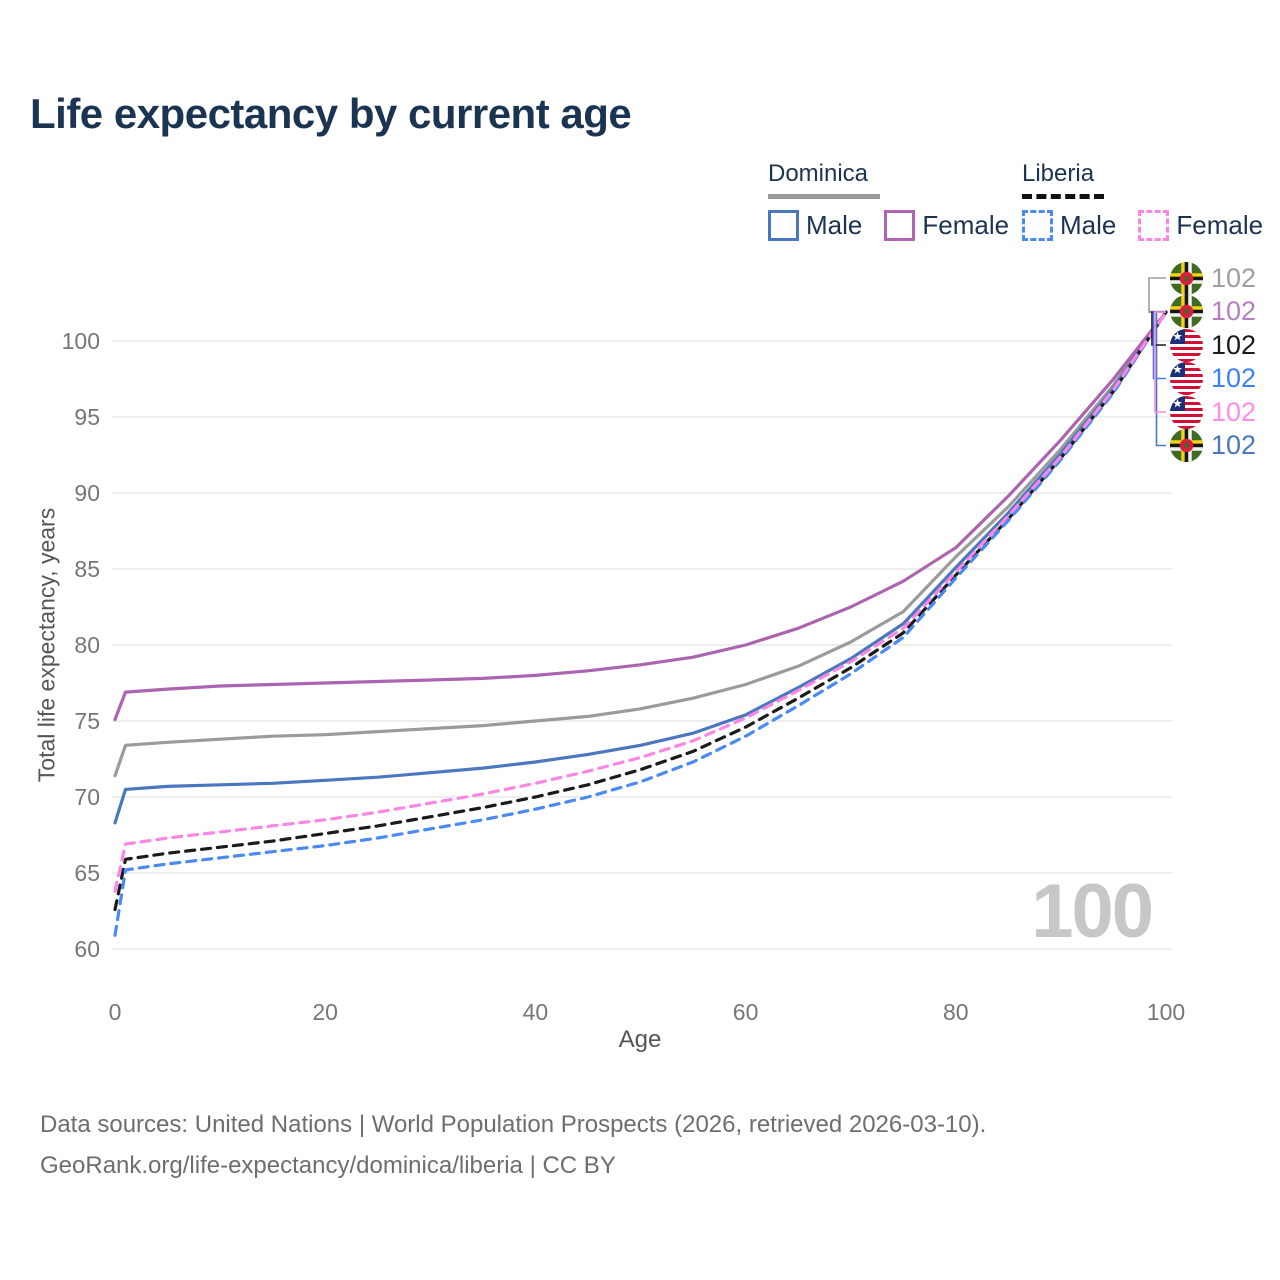 The image size is (1280, 1280). I want to click on y-tick-80: 80, so click(87, 645).